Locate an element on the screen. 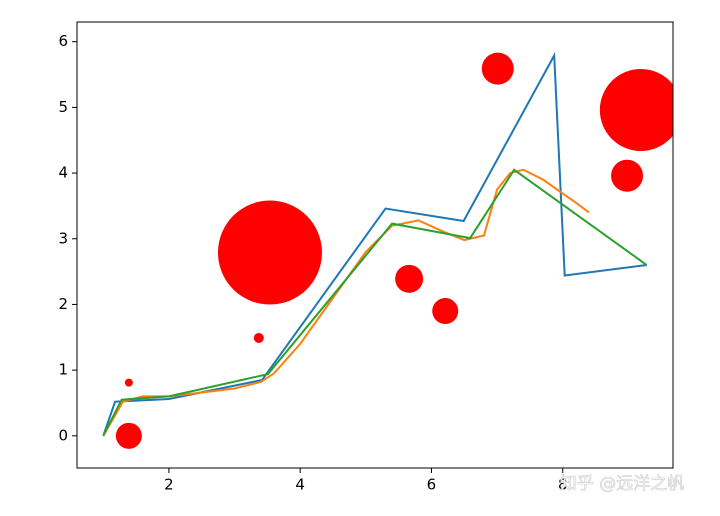 This screenshot has height=516, width=720. x-tick-label: 4 is located at coordinates (300, 485).